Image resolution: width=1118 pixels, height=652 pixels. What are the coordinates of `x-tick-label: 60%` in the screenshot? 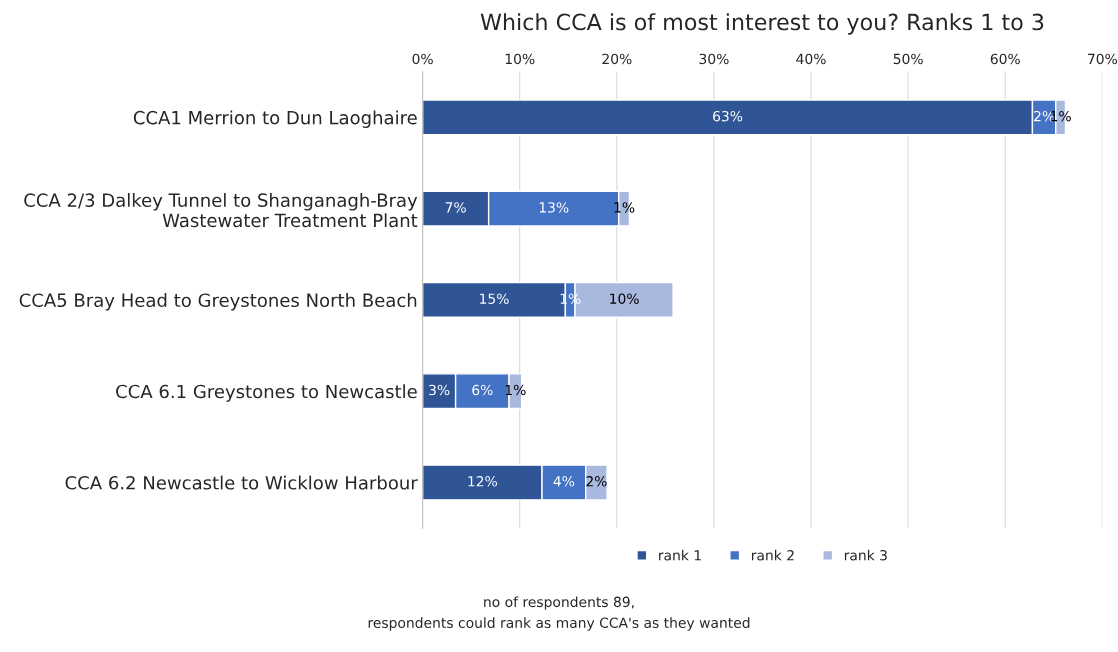 It's located at (1005, 59).